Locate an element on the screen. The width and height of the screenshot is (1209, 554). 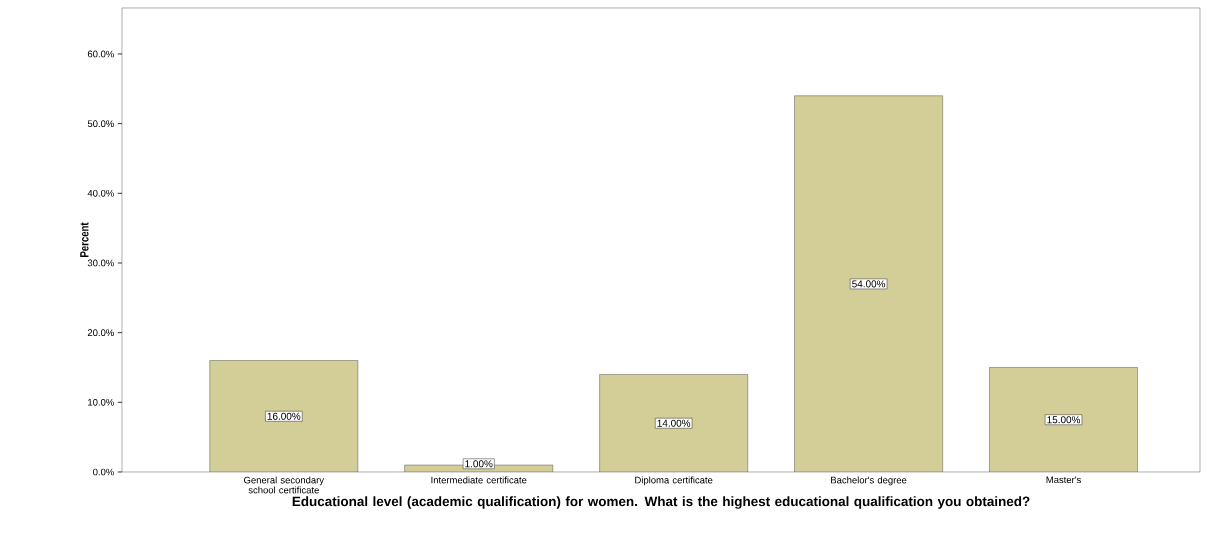
y-tick-label: 10.0% is located at coordinates (101, 402).